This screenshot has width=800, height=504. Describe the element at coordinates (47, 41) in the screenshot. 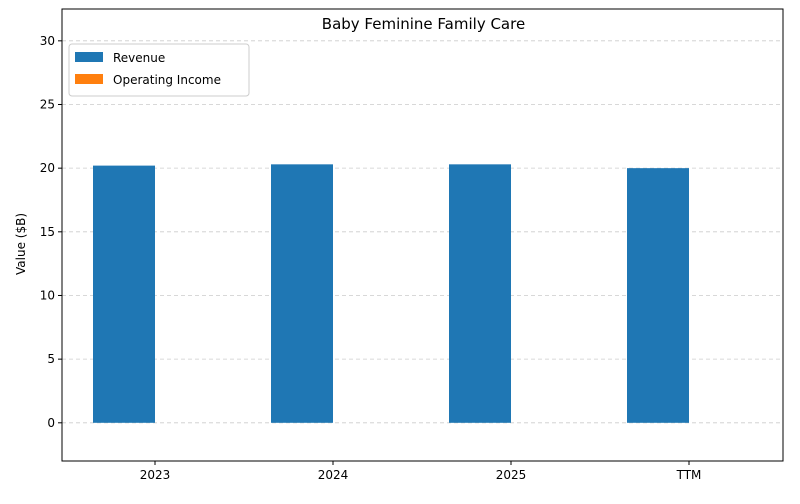

I see `y-tick-label: 30` at that location.